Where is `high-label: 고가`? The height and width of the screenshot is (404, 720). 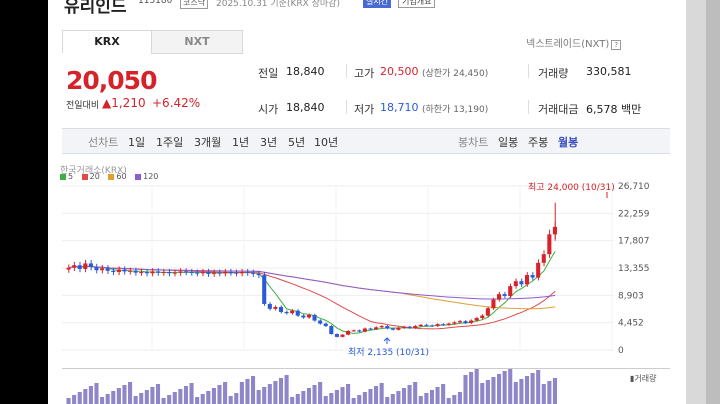
high-label: 고가 is located at coordinates (364, 73).